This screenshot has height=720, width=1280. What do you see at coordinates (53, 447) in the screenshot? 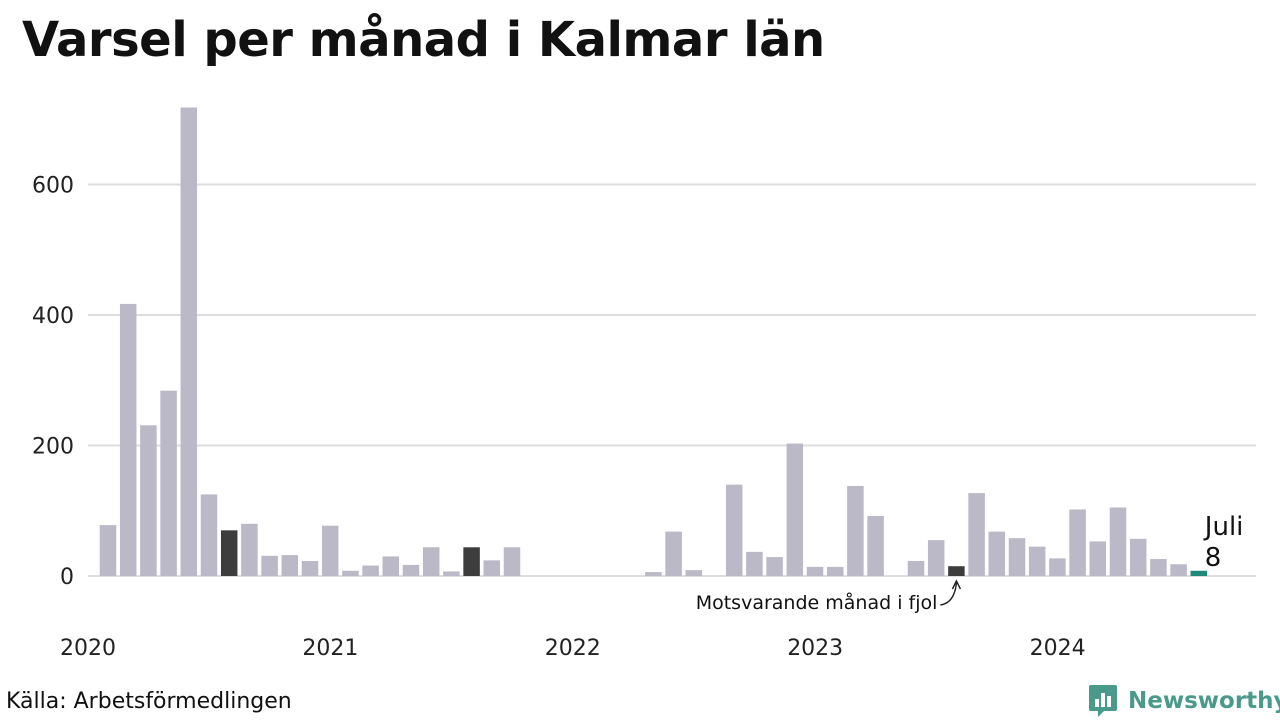
I see `y-tick-label: 200` at bounding box center [53, 447].